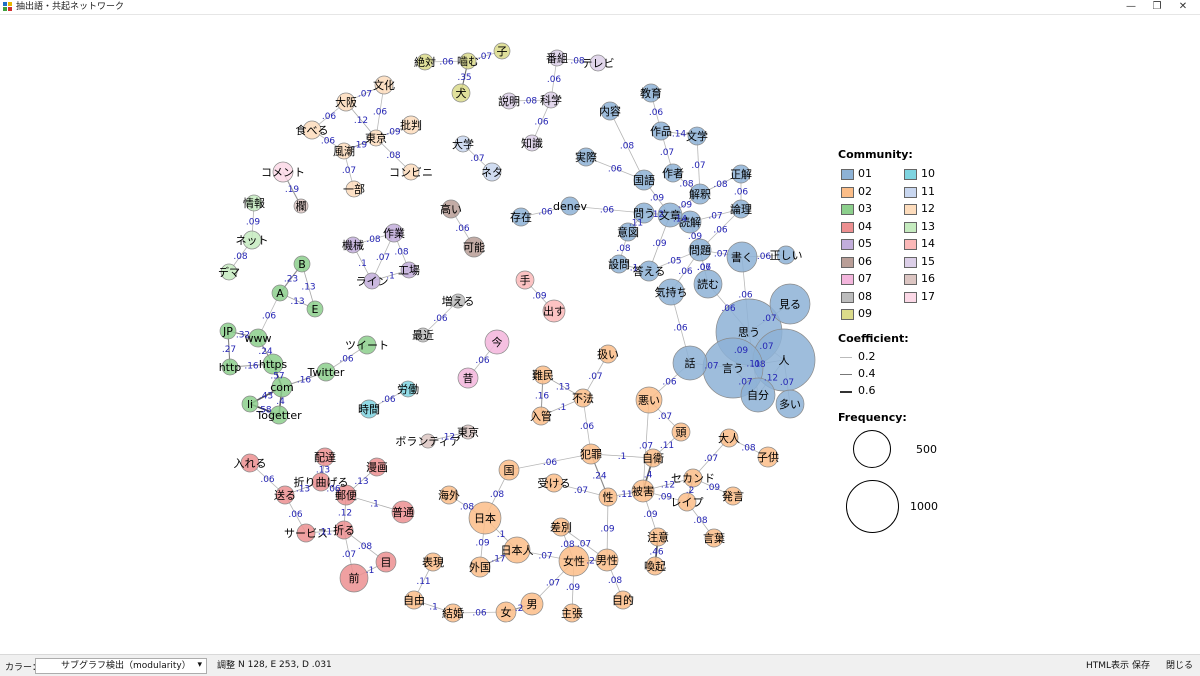  Describe the element at coordinates (285, 495) in the screenshot. I see `network-node: 送る` at that location.